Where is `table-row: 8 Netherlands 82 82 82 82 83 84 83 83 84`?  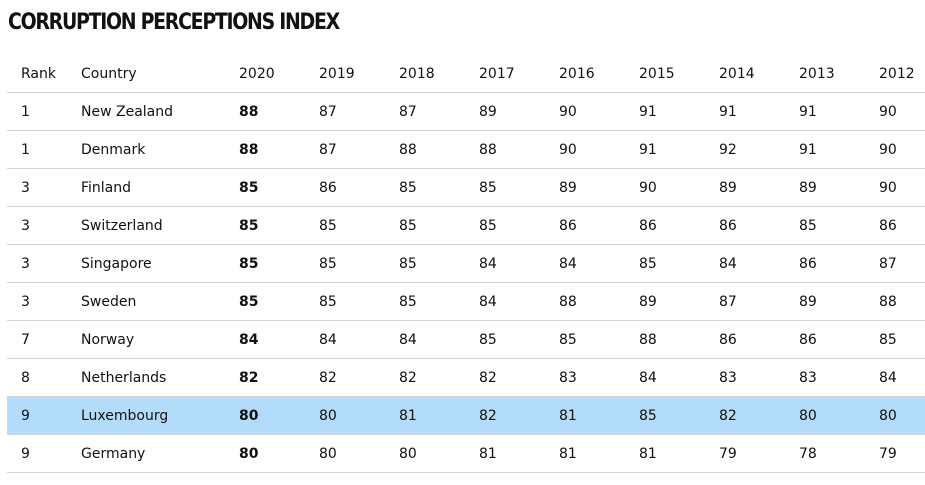
table-row: 8 Netherlands 82 82 82 82 83 84 83 83 84 is located at coordinates (466, 377).